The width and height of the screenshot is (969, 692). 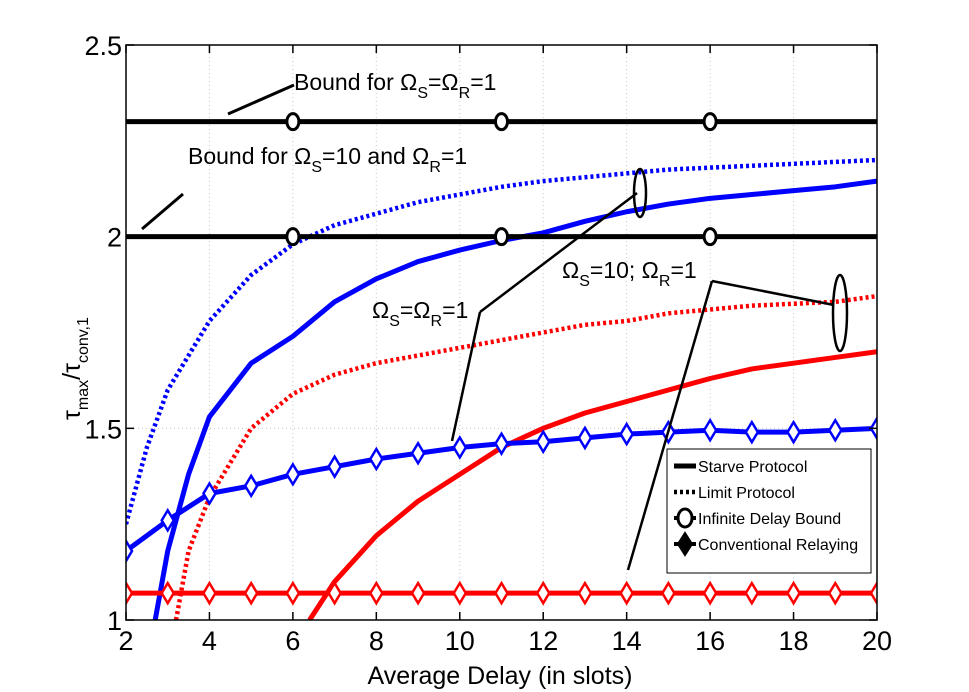 What do you see at coordinates (125, 641) in the screenshot?
I see `x-tick-label: 2` at bounding box center [125, 641].